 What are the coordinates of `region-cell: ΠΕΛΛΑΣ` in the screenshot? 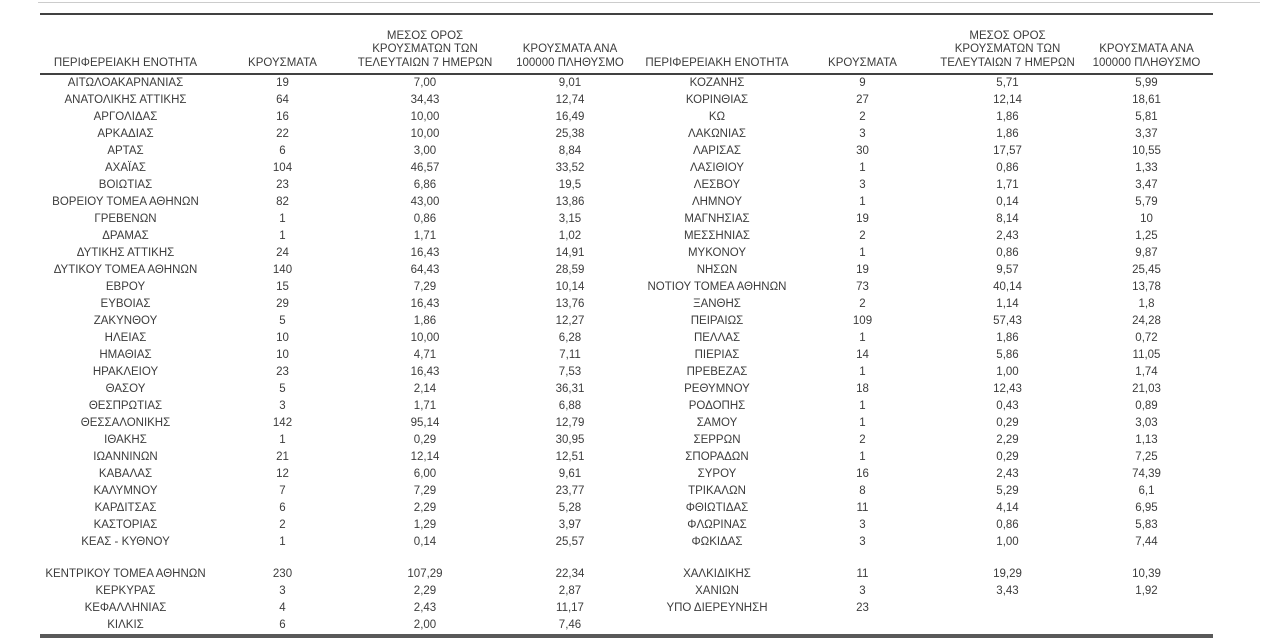 It's located at (717, 338).